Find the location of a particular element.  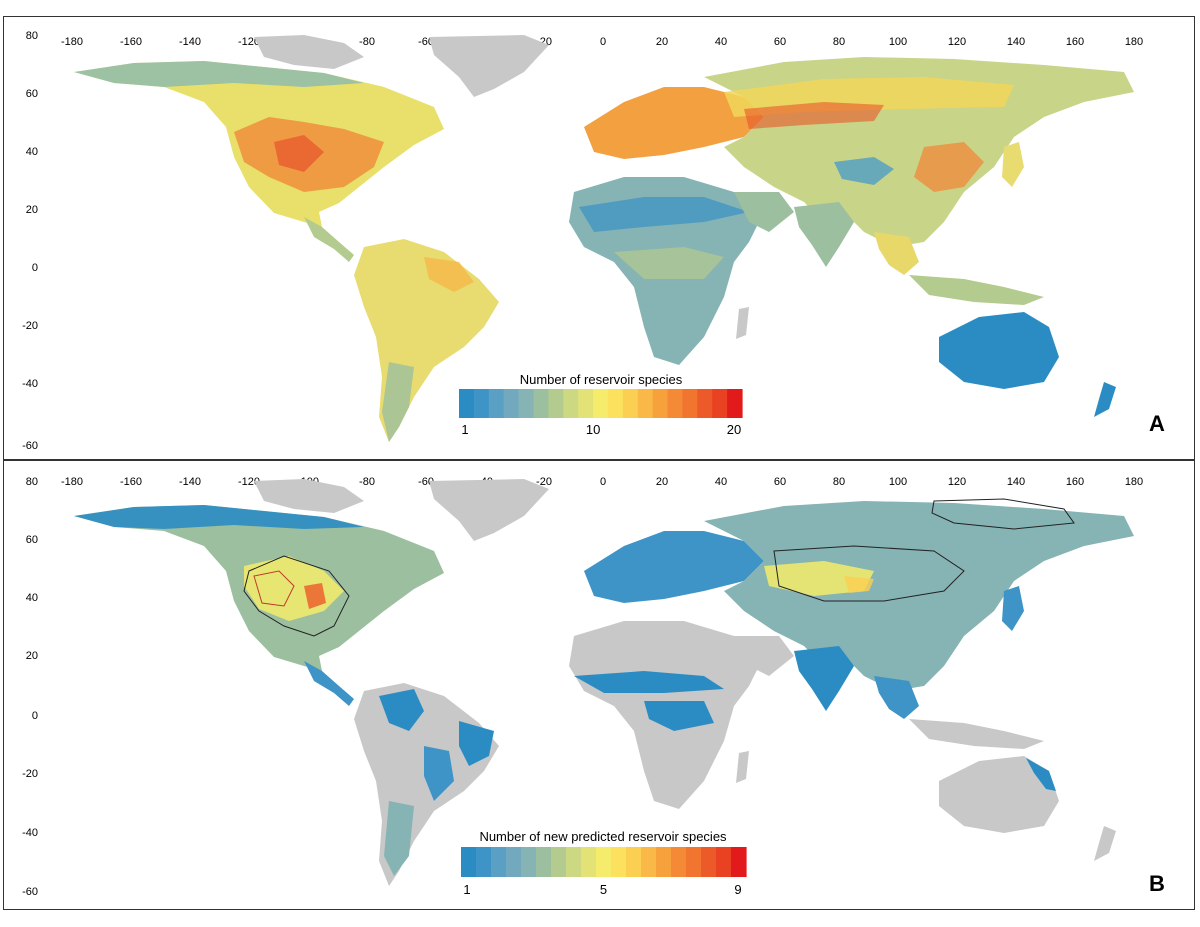

lat-tick-label: 60 is located at coordinates (32, 94).